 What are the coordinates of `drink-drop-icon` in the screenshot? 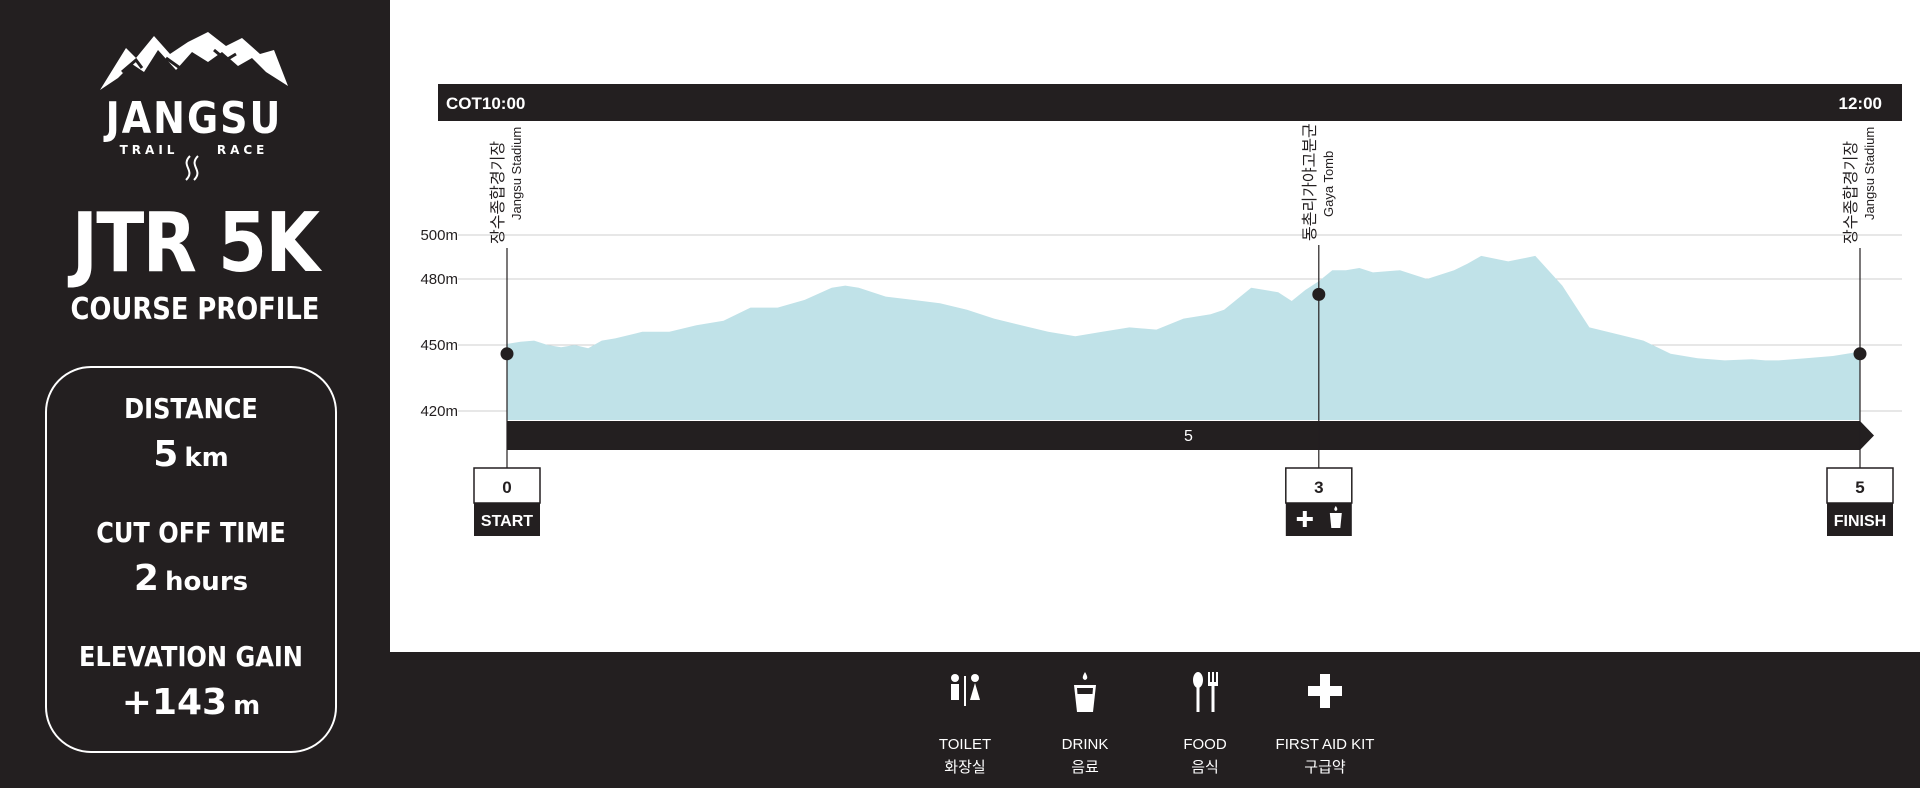 It's located at (1336, 508).